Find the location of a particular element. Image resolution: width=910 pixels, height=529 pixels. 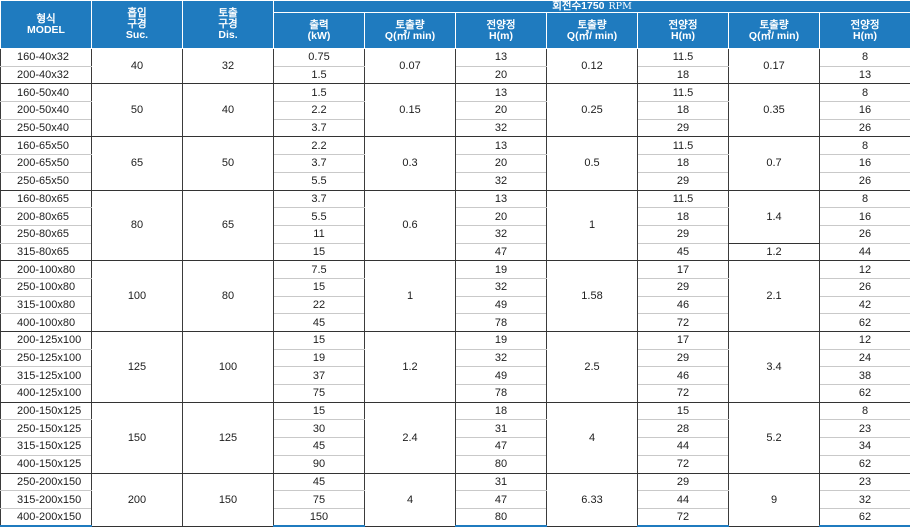

table-row: 250-200x150 200 150 45 4 31 6.33 29 9 23 is located at coordinates (455, 500).